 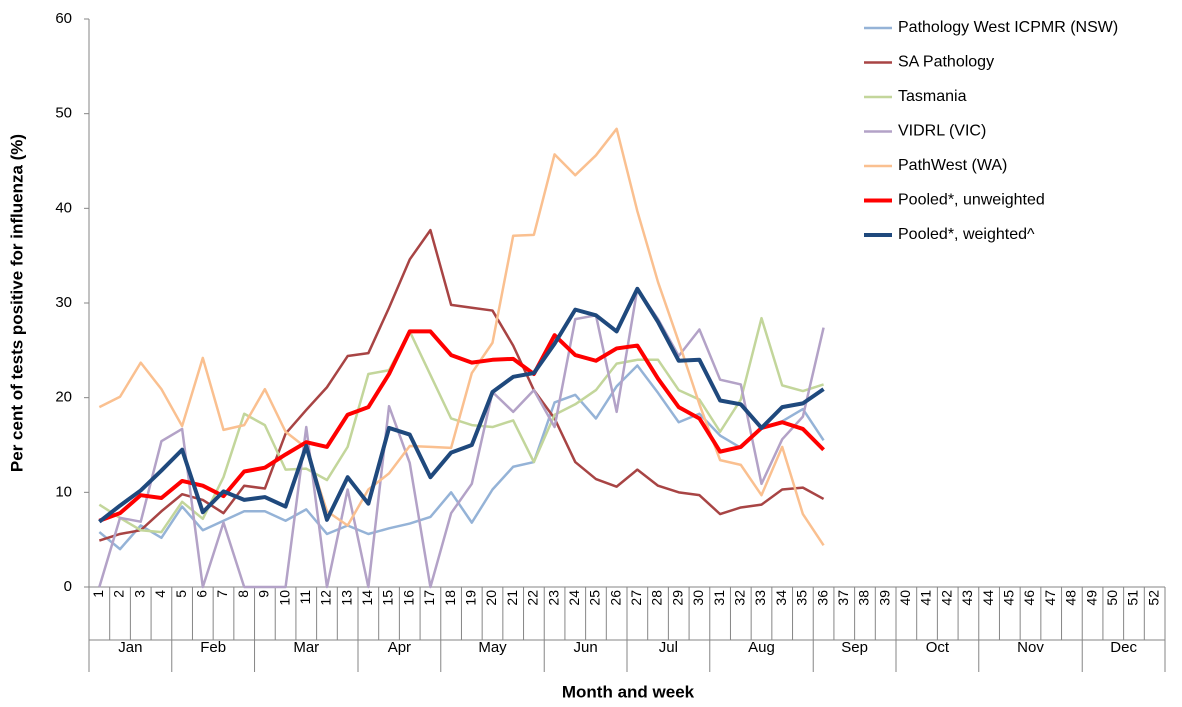 What do you see at coordinates (1112, 598) in the screenshot?
I see `x-tick-label: 50` at bounding box center [1112, 598].